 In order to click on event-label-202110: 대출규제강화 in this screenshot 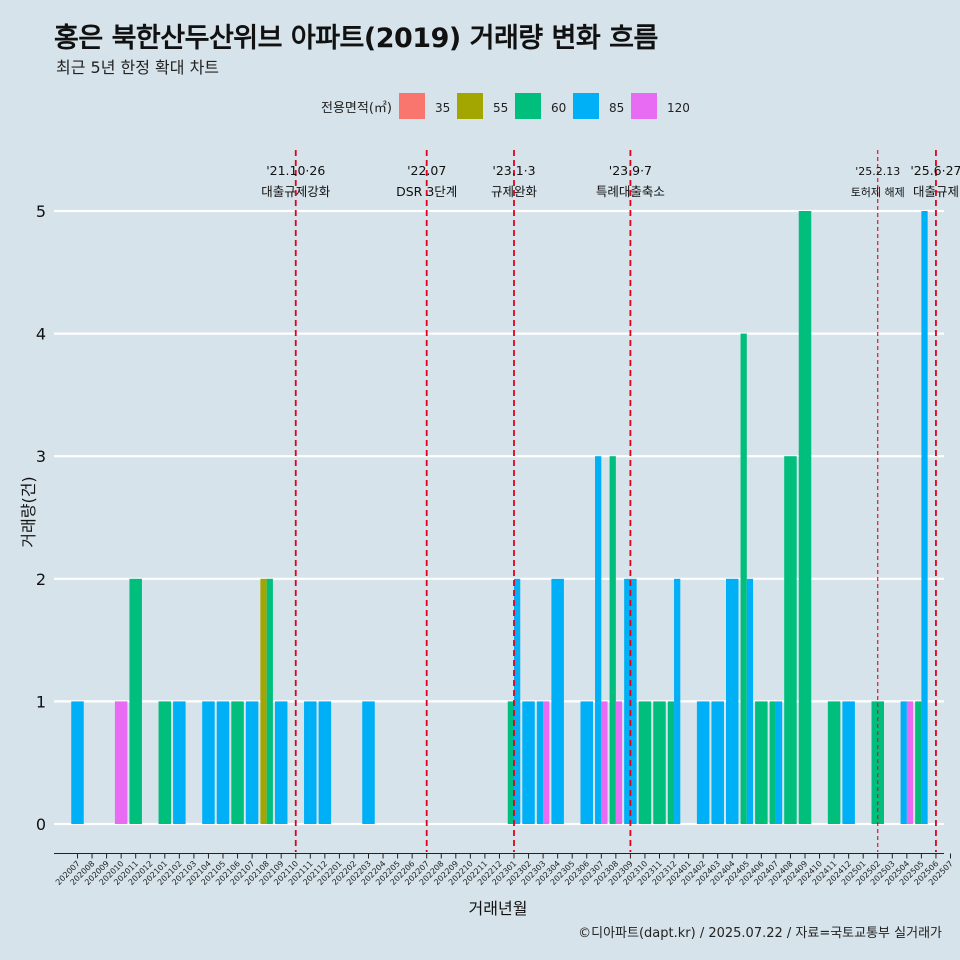, I will do `click(296, 191)`.